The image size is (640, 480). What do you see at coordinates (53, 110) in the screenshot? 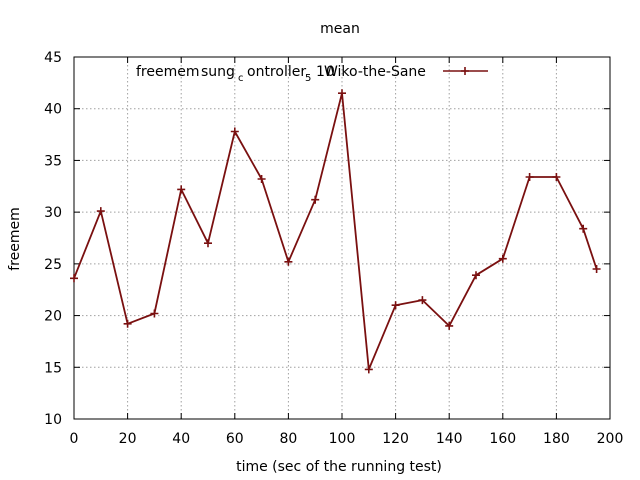
I see `y-tick-label: 40` at bounding box center [53, 110].